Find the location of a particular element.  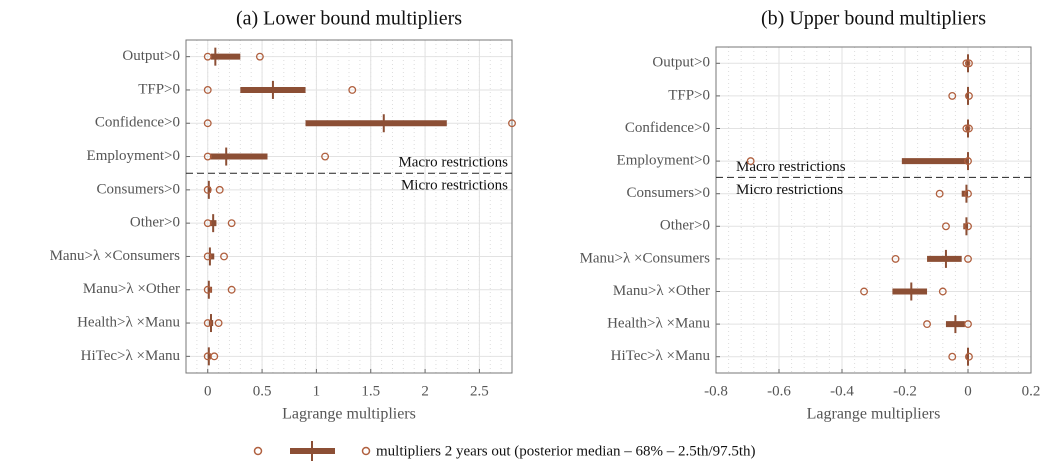

x-tick-label: -0.8 is located at coordinates (716, 391).